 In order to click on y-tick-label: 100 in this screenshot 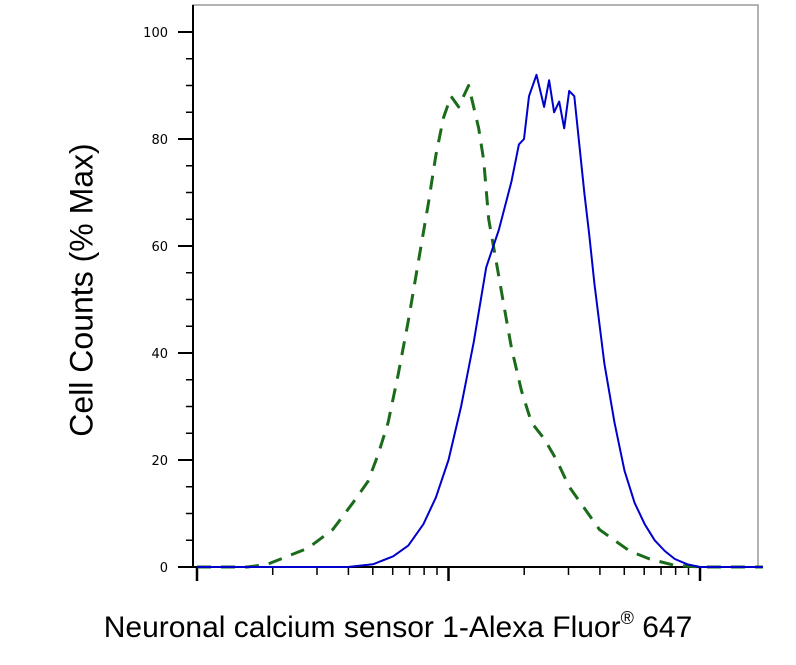, I will do `click(155, 33)`.